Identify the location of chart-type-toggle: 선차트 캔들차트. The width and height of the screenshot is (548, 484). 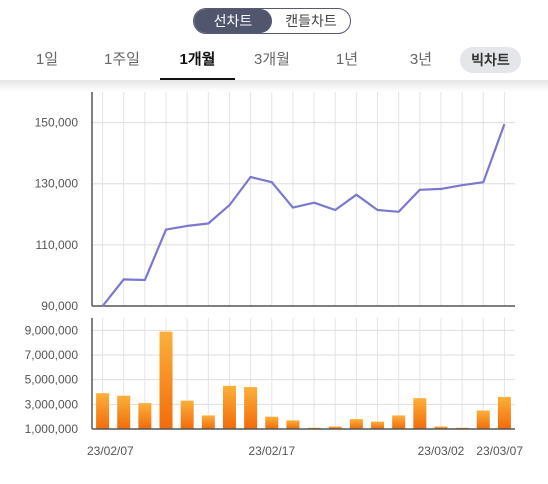
(272, 21).